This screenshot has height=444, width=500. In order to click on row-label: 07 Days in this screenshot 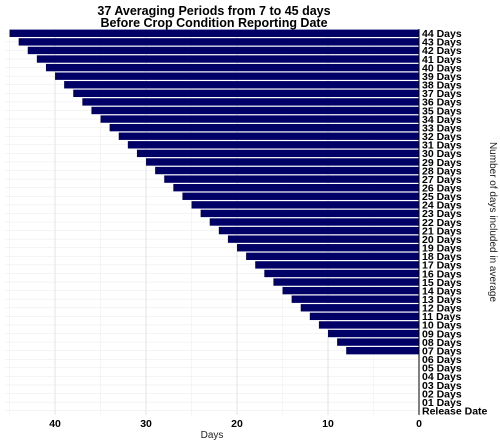, I will do `click(442, 351)`.